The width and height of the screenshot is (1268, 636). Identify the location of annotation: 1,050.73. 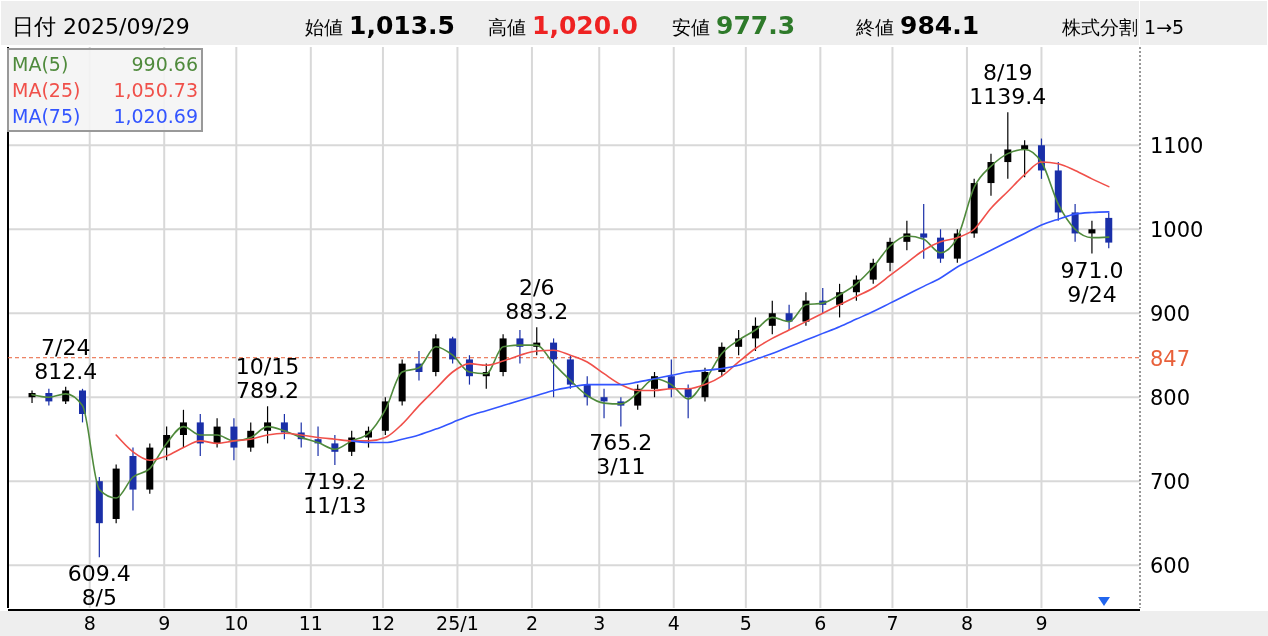
(155, 90).